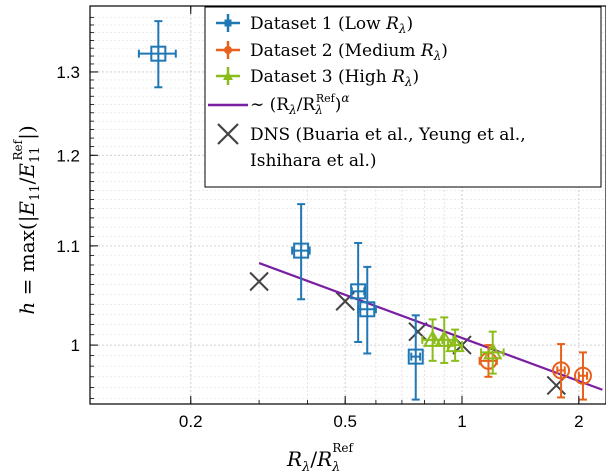  Describe the element at coordinates (228, 134) in the screenshot. I see `legend-x-stroke` at that location.